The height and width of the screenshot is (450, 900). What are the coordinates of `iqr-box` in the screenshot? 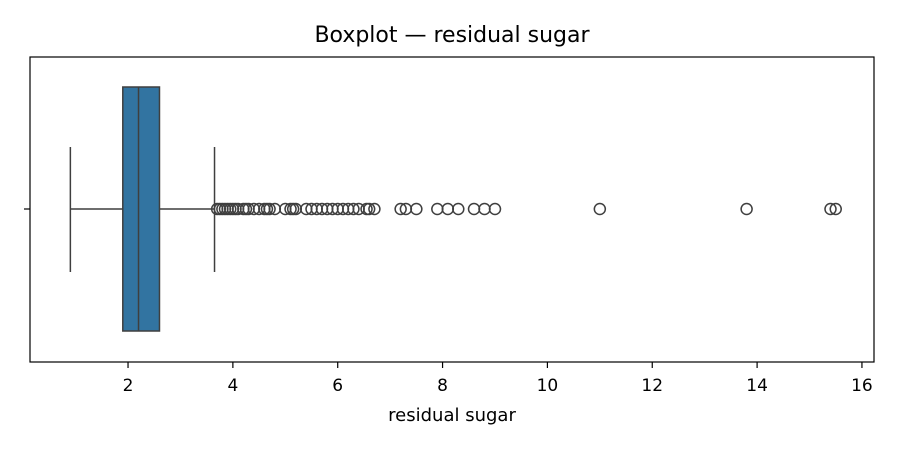 It's located at (141, 209).